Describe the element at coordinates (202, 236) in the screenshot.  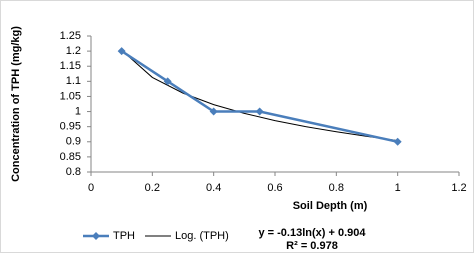
I see `legend-label: Log. (TPH)` at that location.